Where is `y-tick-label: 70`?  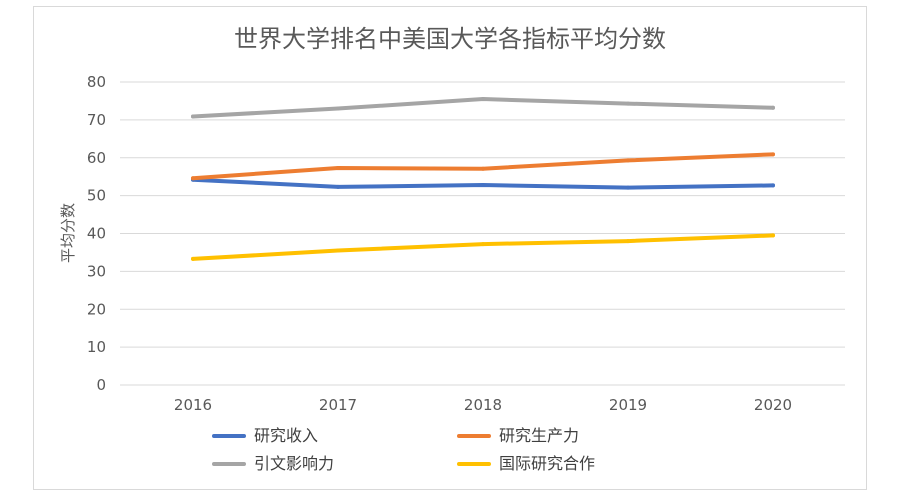
y-tick-label: 70 is located at coordinates (96, 120).